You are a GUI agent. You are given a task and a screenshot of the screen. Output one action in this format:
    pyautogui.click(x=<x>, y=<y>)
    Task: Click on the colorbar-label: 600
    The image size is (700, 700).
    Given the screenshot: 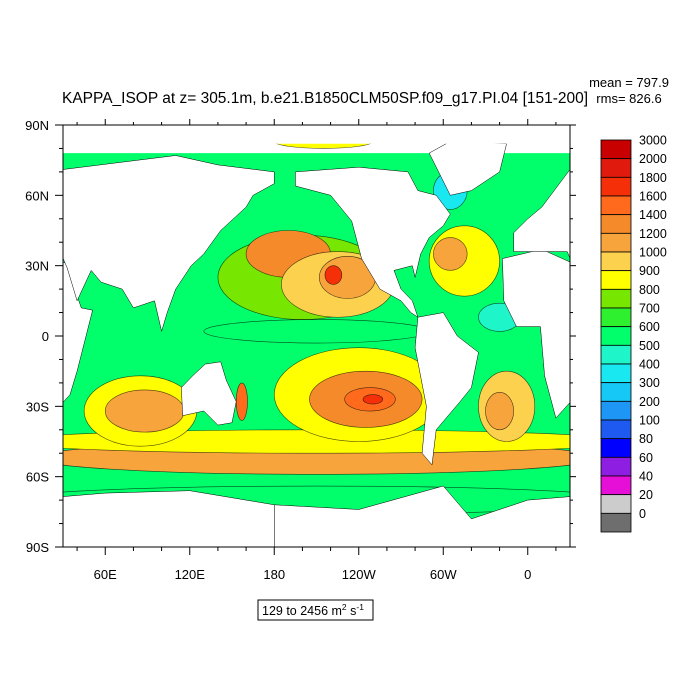 What is the action you would take?
    pyautogui.click(x=649, y=327)
    